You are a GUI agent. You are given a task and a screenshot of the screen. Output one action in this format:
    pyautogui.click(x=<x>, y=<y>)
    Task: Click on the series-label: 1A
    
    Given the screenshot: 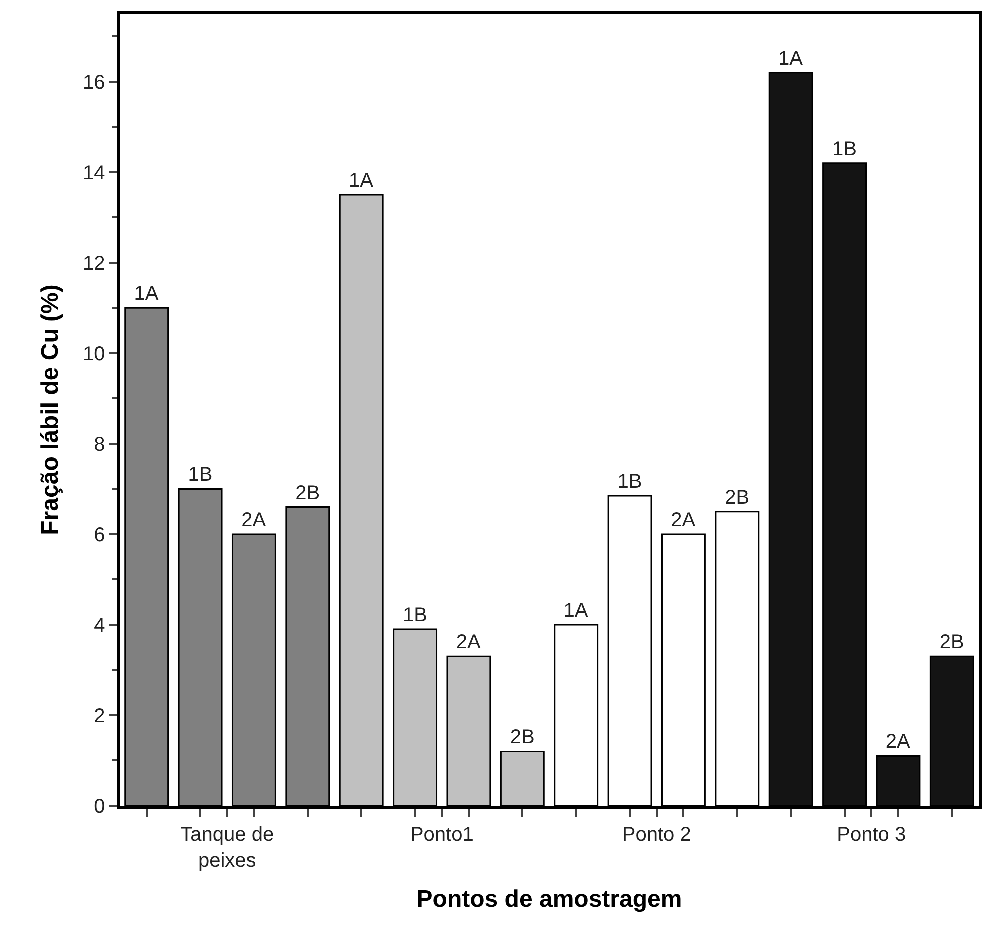 What is the action you would take?
    pyautogui.click(x=147, y=294)
    